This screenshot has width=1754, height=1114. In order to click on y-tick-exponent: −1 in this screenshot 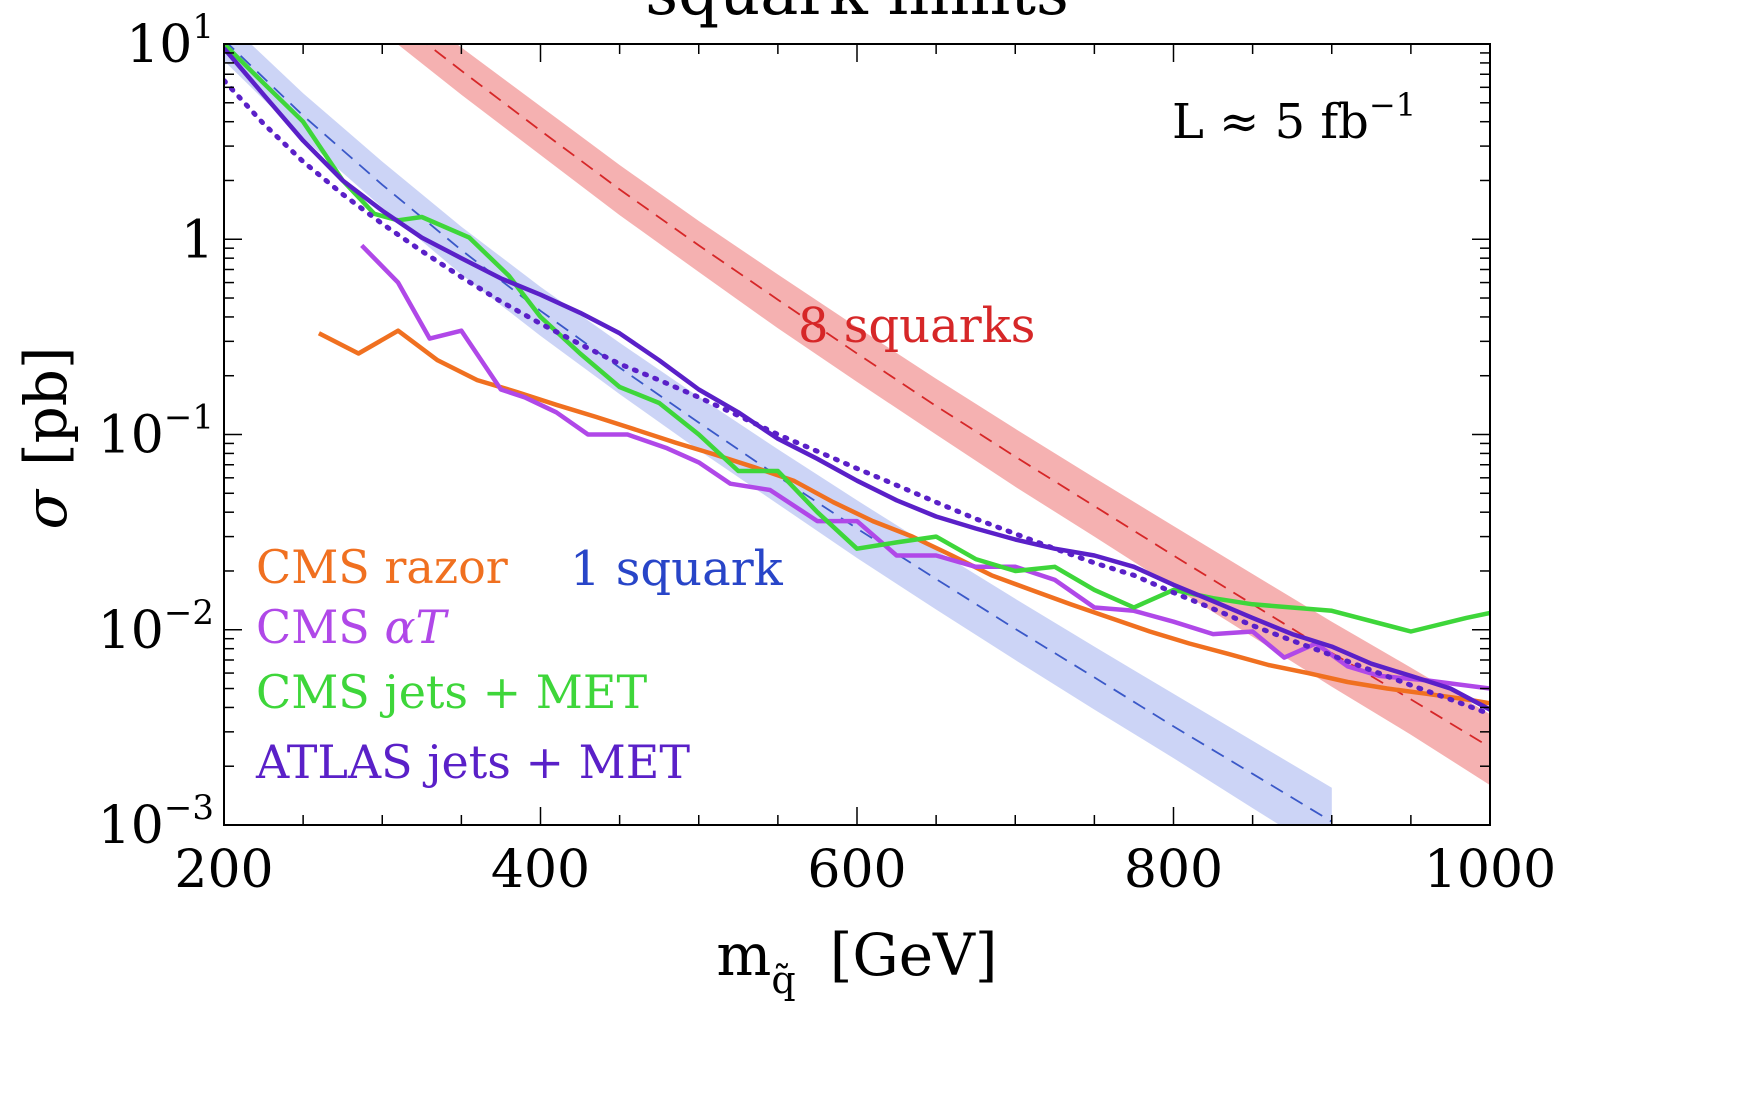, I will do `click(189, 418)`.